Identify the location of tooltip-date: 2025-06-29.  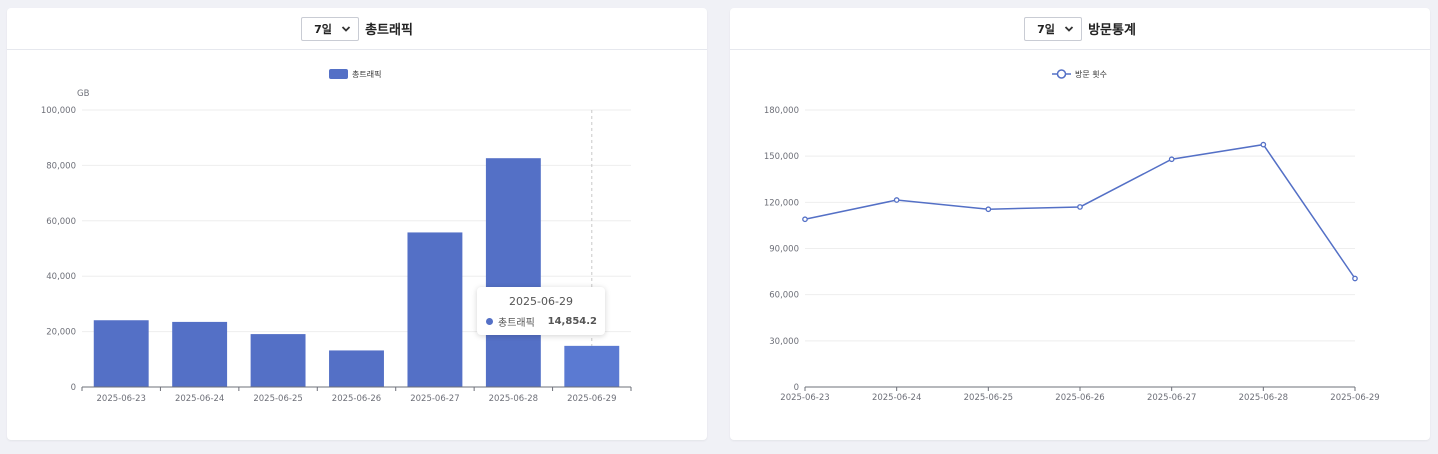
(541, 301).